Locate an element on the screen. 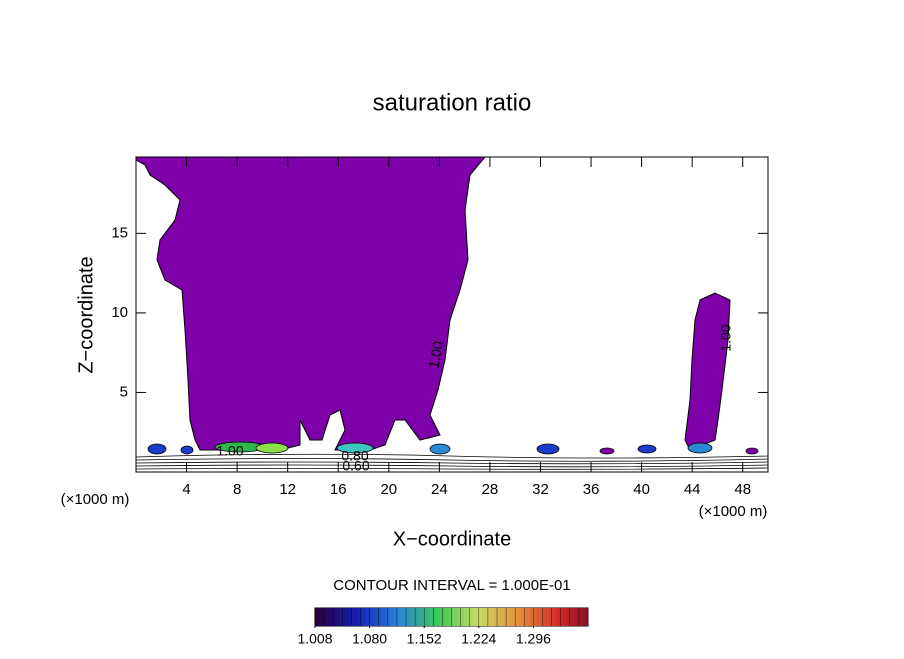  x-tick-label: 4 is located at coordinates (186, 489).